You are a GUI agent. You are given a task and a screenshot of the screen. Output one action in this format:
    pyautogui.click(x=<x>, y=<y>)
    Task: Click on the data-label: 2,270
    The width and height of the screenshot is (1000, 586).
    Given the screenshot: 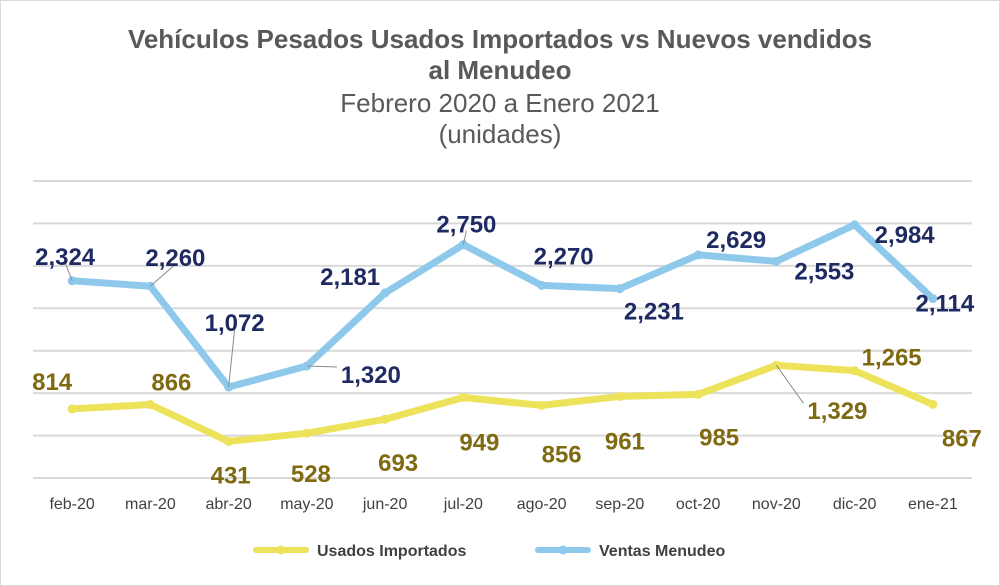 What is the action you would take?
    pyautogui.click(x=564, y=256)
    